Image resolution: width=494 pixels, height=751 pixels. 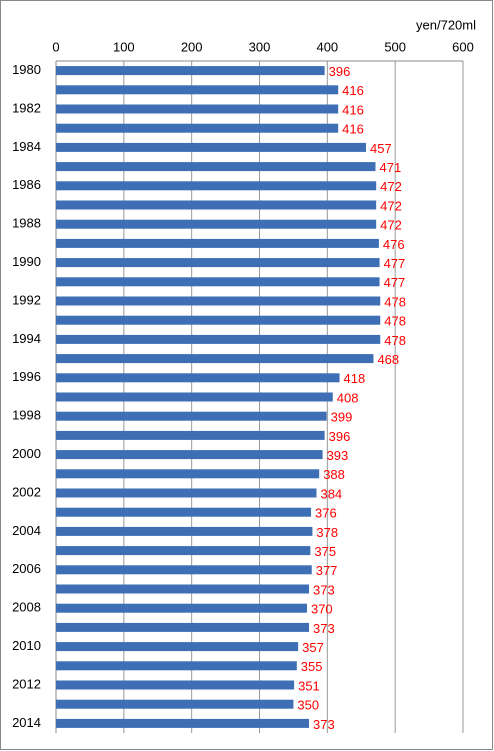 What do you see at coordinates (313, 647) in the screenshot?
I see `value-label: 357` at bounding box center [313, 647].